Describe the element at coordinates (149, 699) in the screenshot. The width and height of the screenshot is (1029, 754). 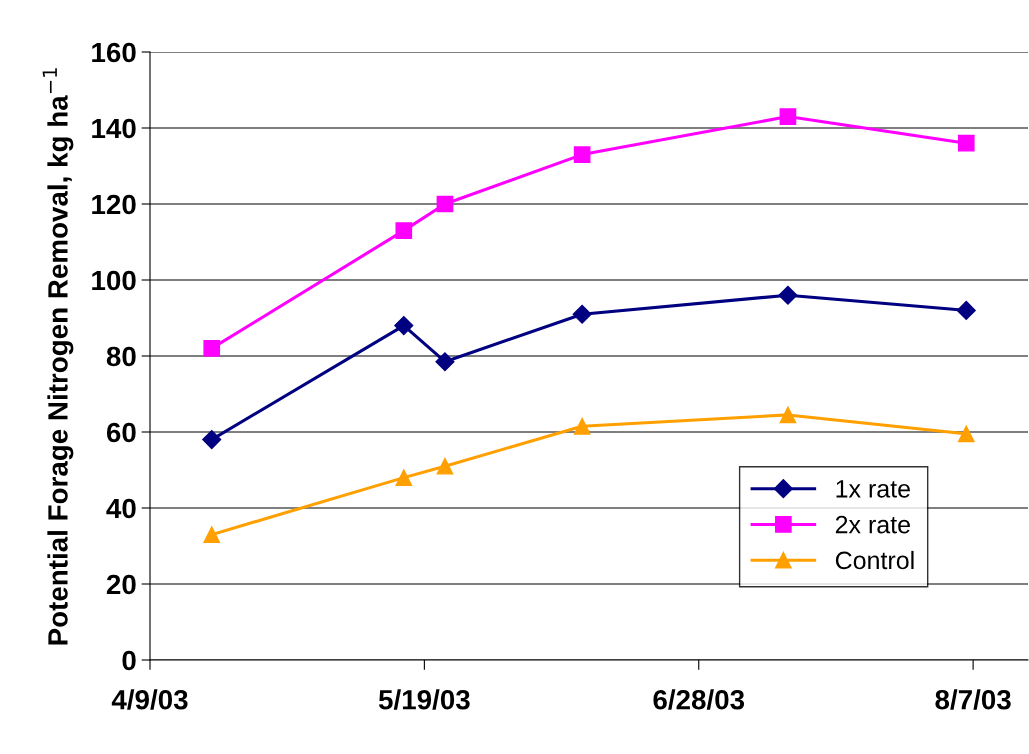
I see `x-tick-label: 4/9/03` at that location.